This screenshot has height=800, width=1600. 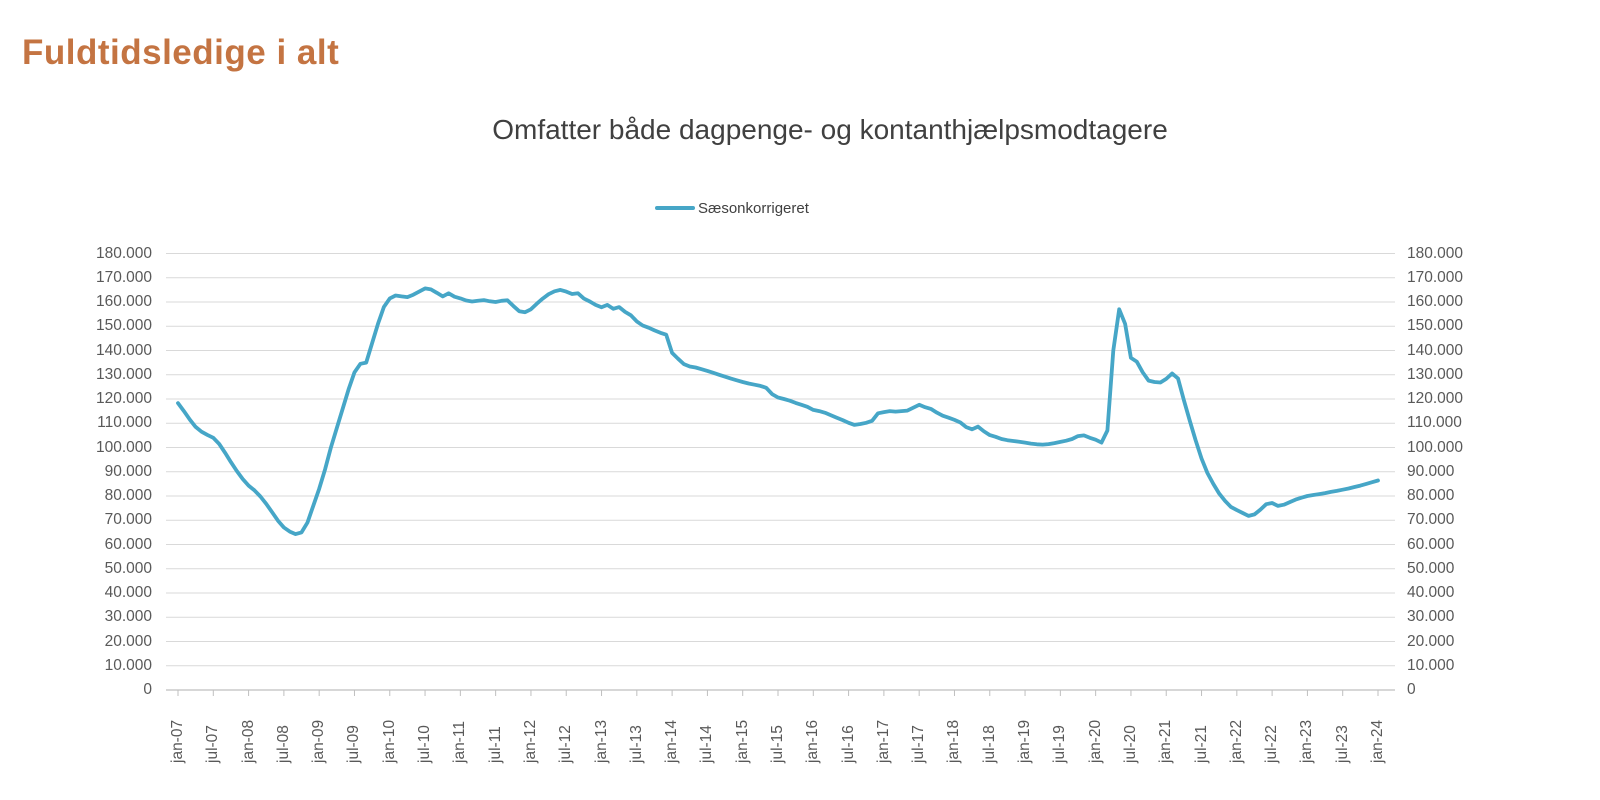 What do you see at coordinates (123, 301) in the screenshot?
I see `y-axis-label-left: 160.000` at bounding box center [123, 301].